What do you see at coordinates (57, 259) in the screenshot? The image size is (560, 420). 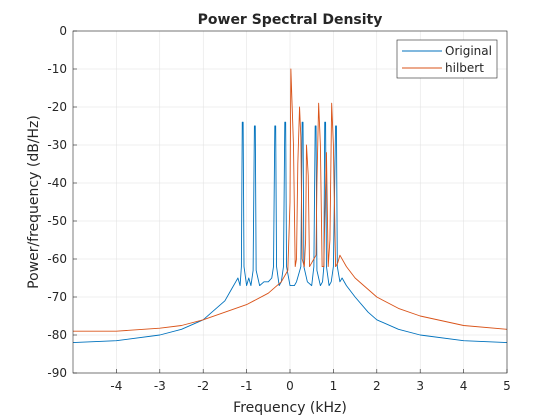 I see `y-tick-label: -60` at bounding box center [57, 259].